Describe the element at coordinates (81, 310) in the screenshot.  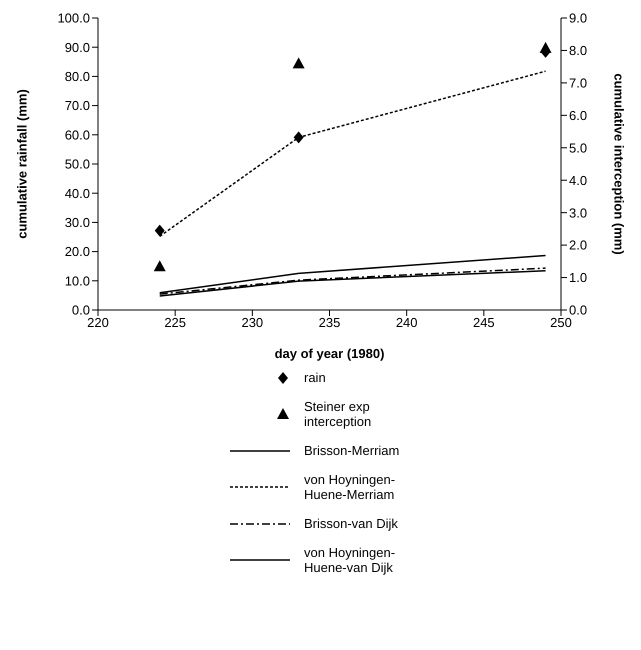
I see `y-tick-label: 0.0` at that location.